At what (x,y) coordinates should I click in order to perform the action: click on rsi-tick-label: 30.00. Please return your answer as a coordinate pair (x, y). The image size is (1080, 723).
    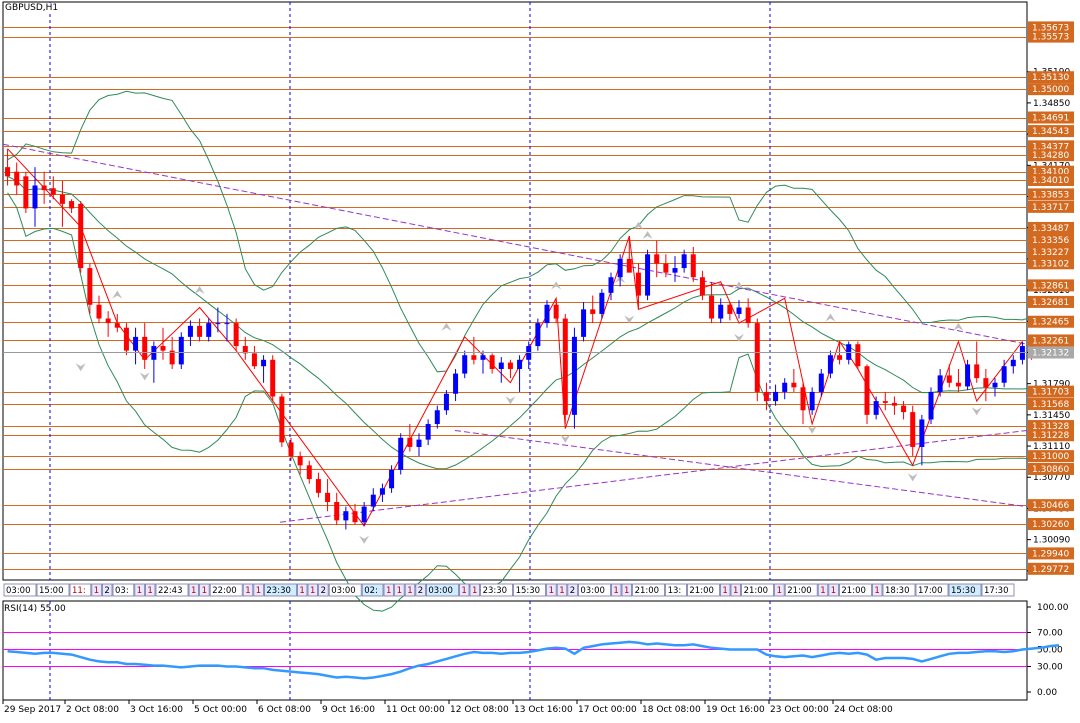
    Looking at the image, I should click on (1050, 668).